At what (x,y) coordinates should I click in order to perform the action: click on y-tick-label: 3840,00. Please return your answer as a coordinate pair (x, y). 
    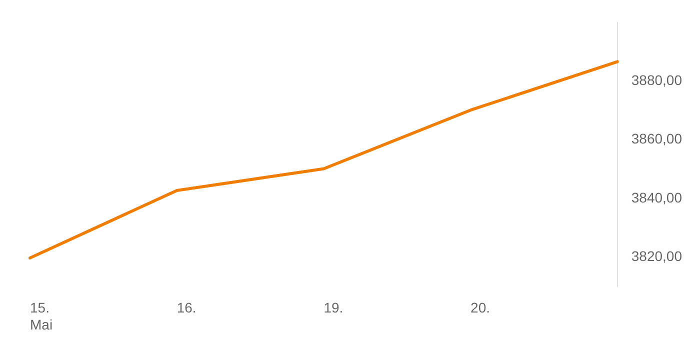
    Looking at the image, I should click on (656, 197).